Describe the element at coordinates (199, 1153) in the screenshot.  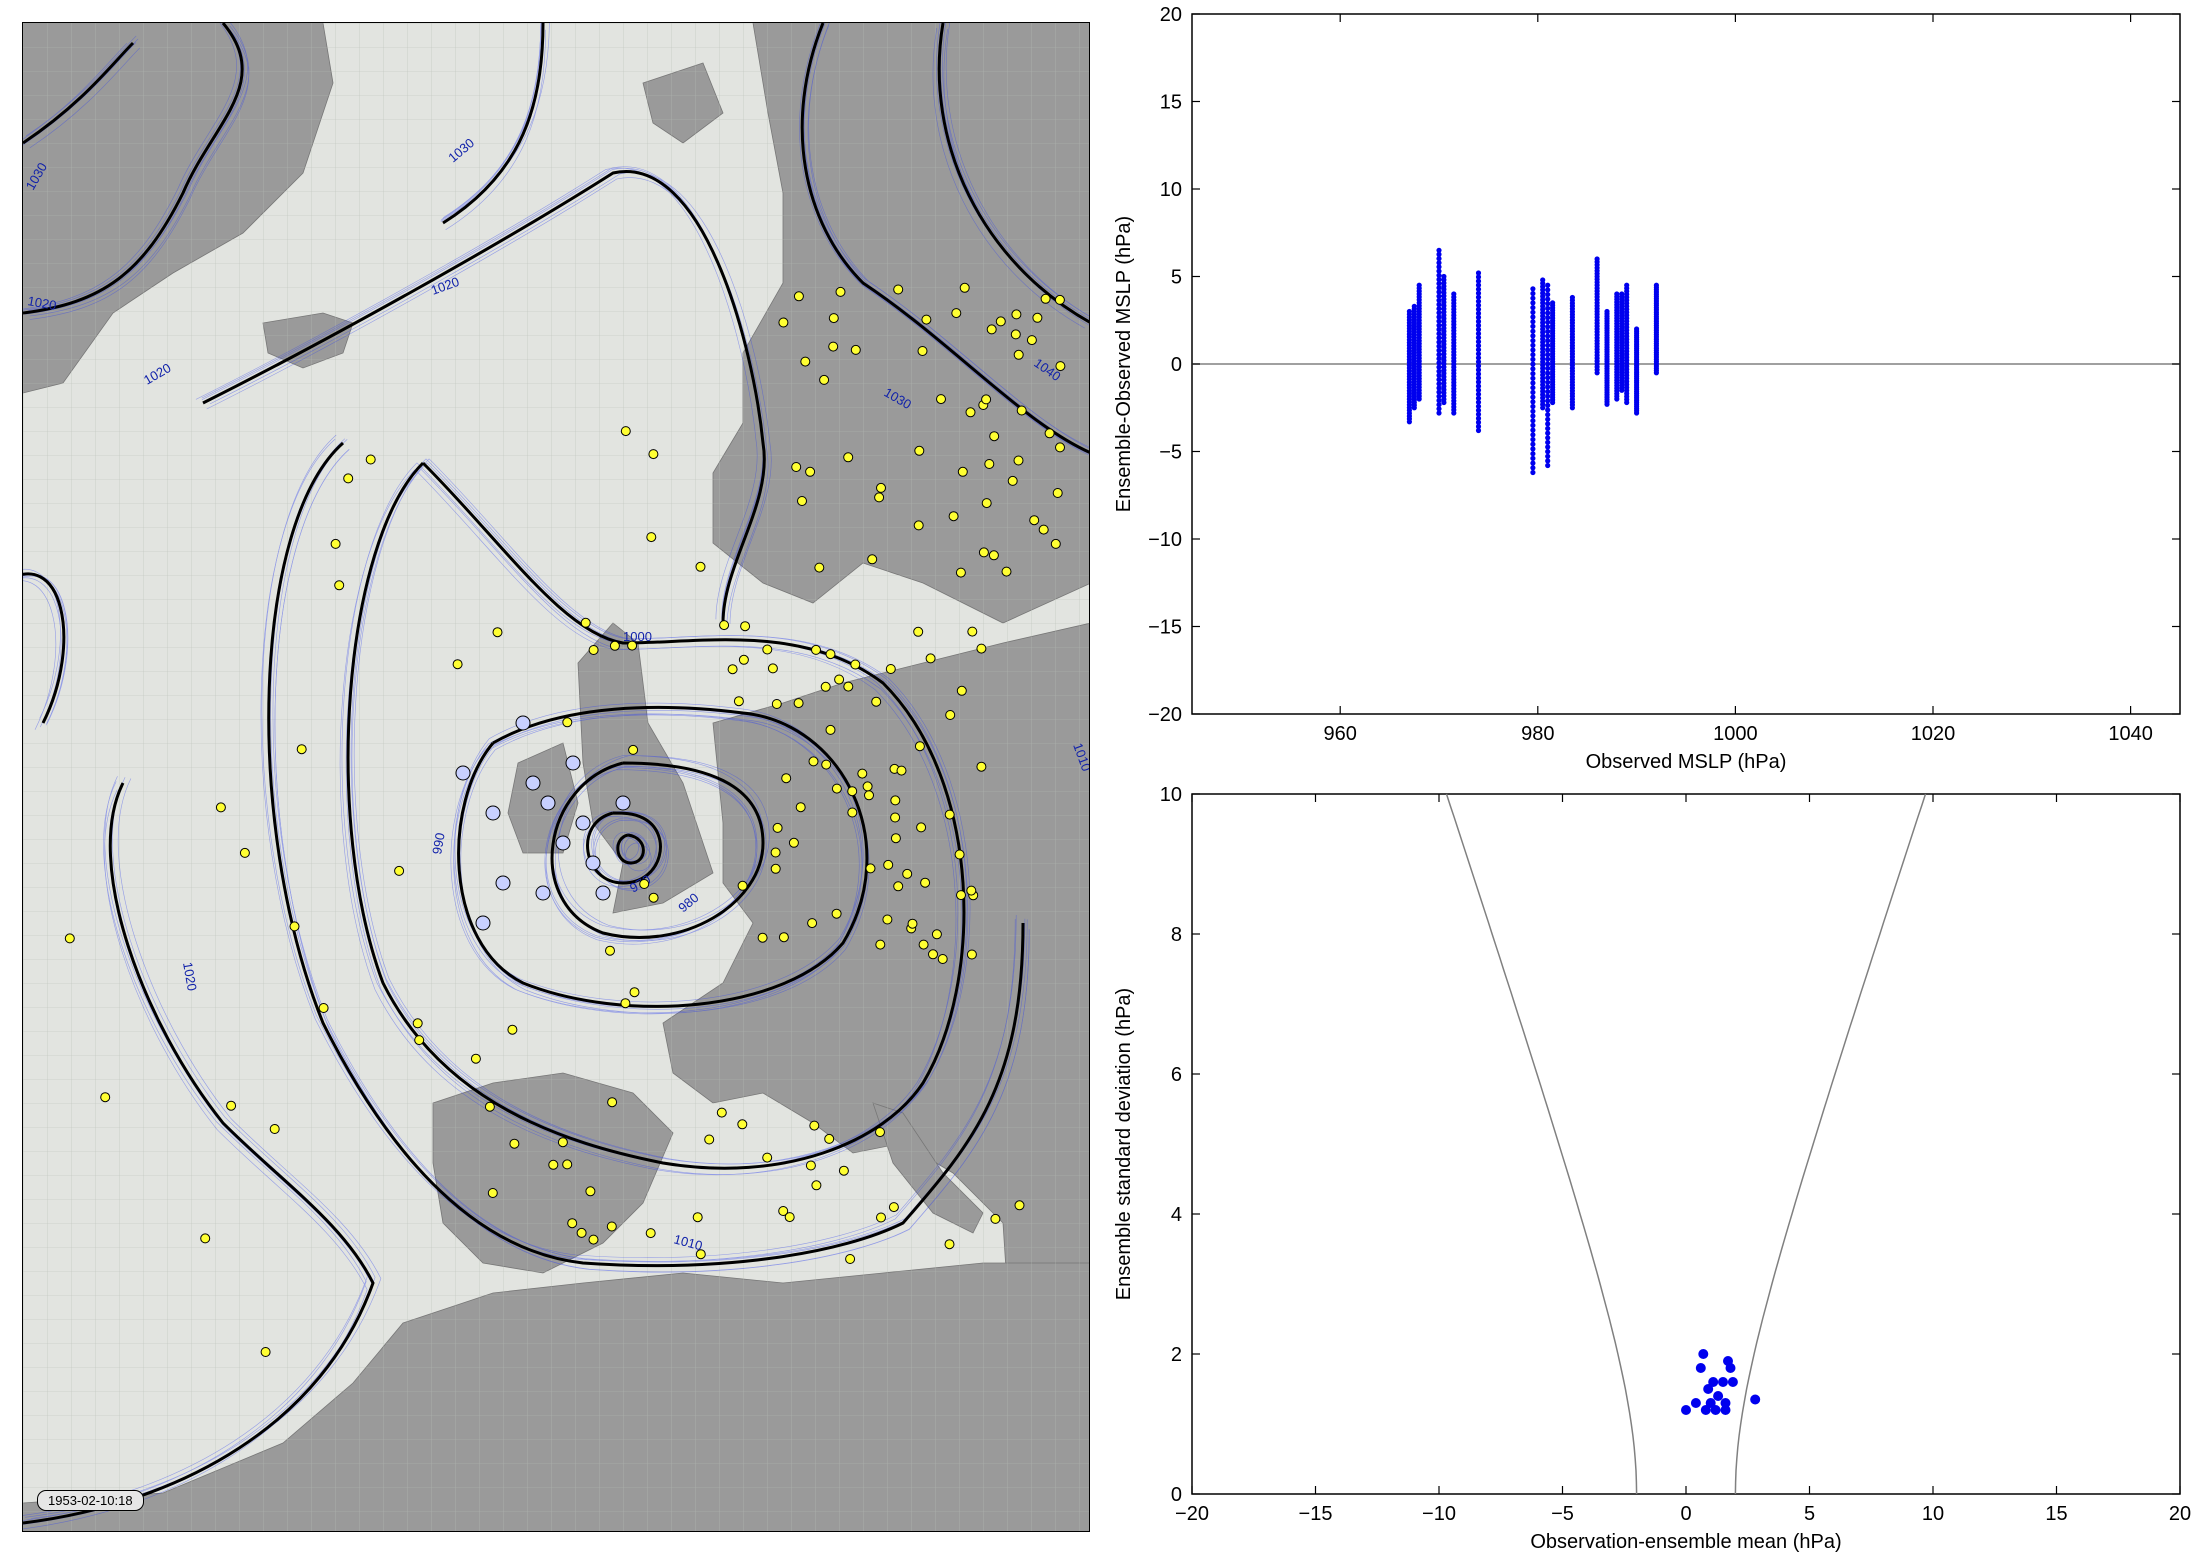
I see `contour-1020-west` at that location.